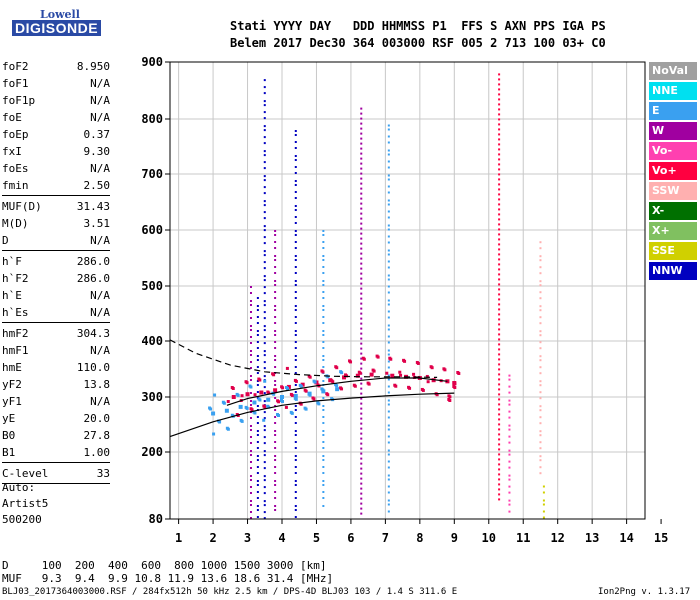 The width and height of the screenshot is (700, 600). Describe the element at coordinates (97, 452) in the screenshot. I see `param-value: 1.00` at that location.